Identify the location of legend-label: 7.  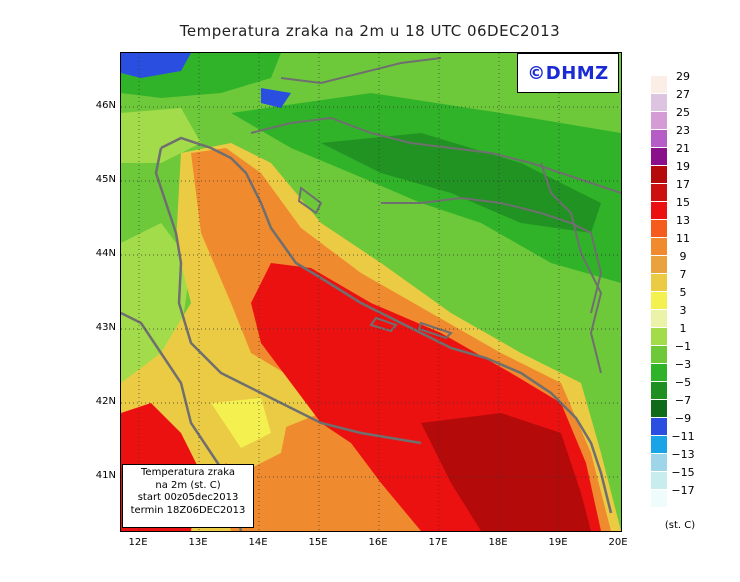
(683, 274).